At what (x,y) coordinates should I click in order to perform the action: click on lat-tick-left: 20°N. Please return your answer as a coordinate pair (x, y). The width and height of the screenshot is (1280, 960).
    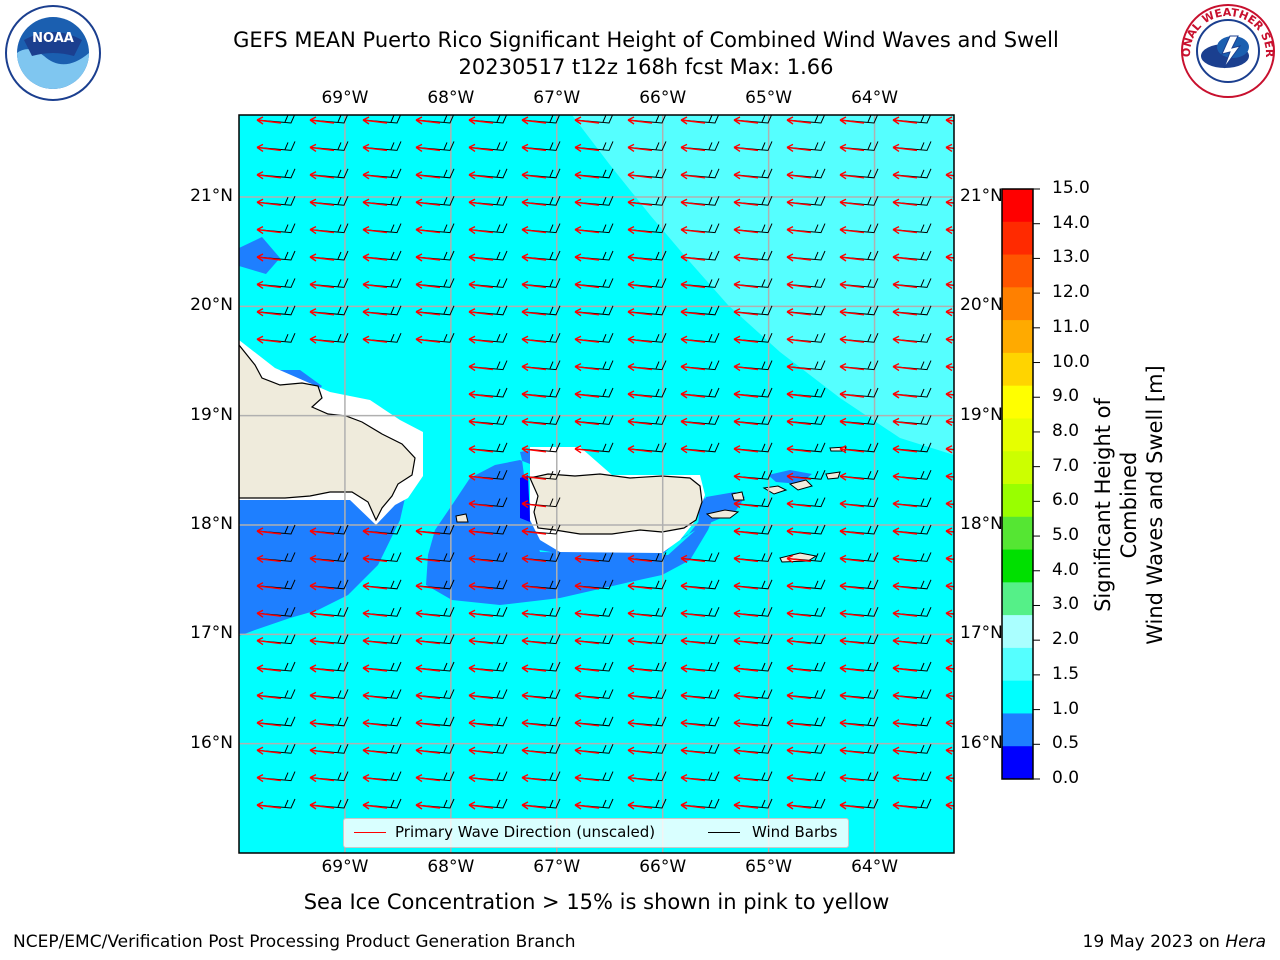
    Looking at the image, I should click on (211, 305).